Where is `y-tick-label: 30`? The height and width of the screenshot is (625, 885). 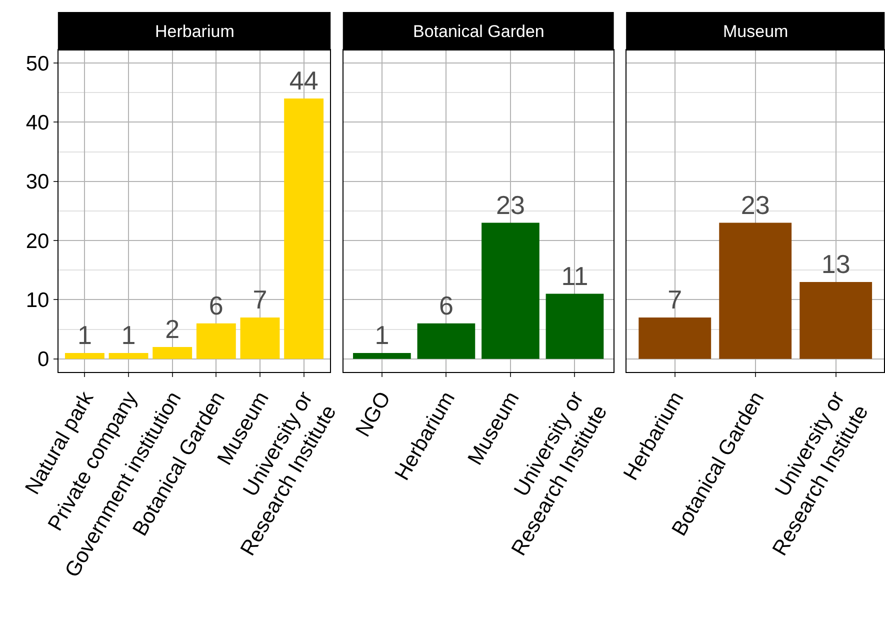
y-tick-label: 30 is located at coordinates (38, 182).